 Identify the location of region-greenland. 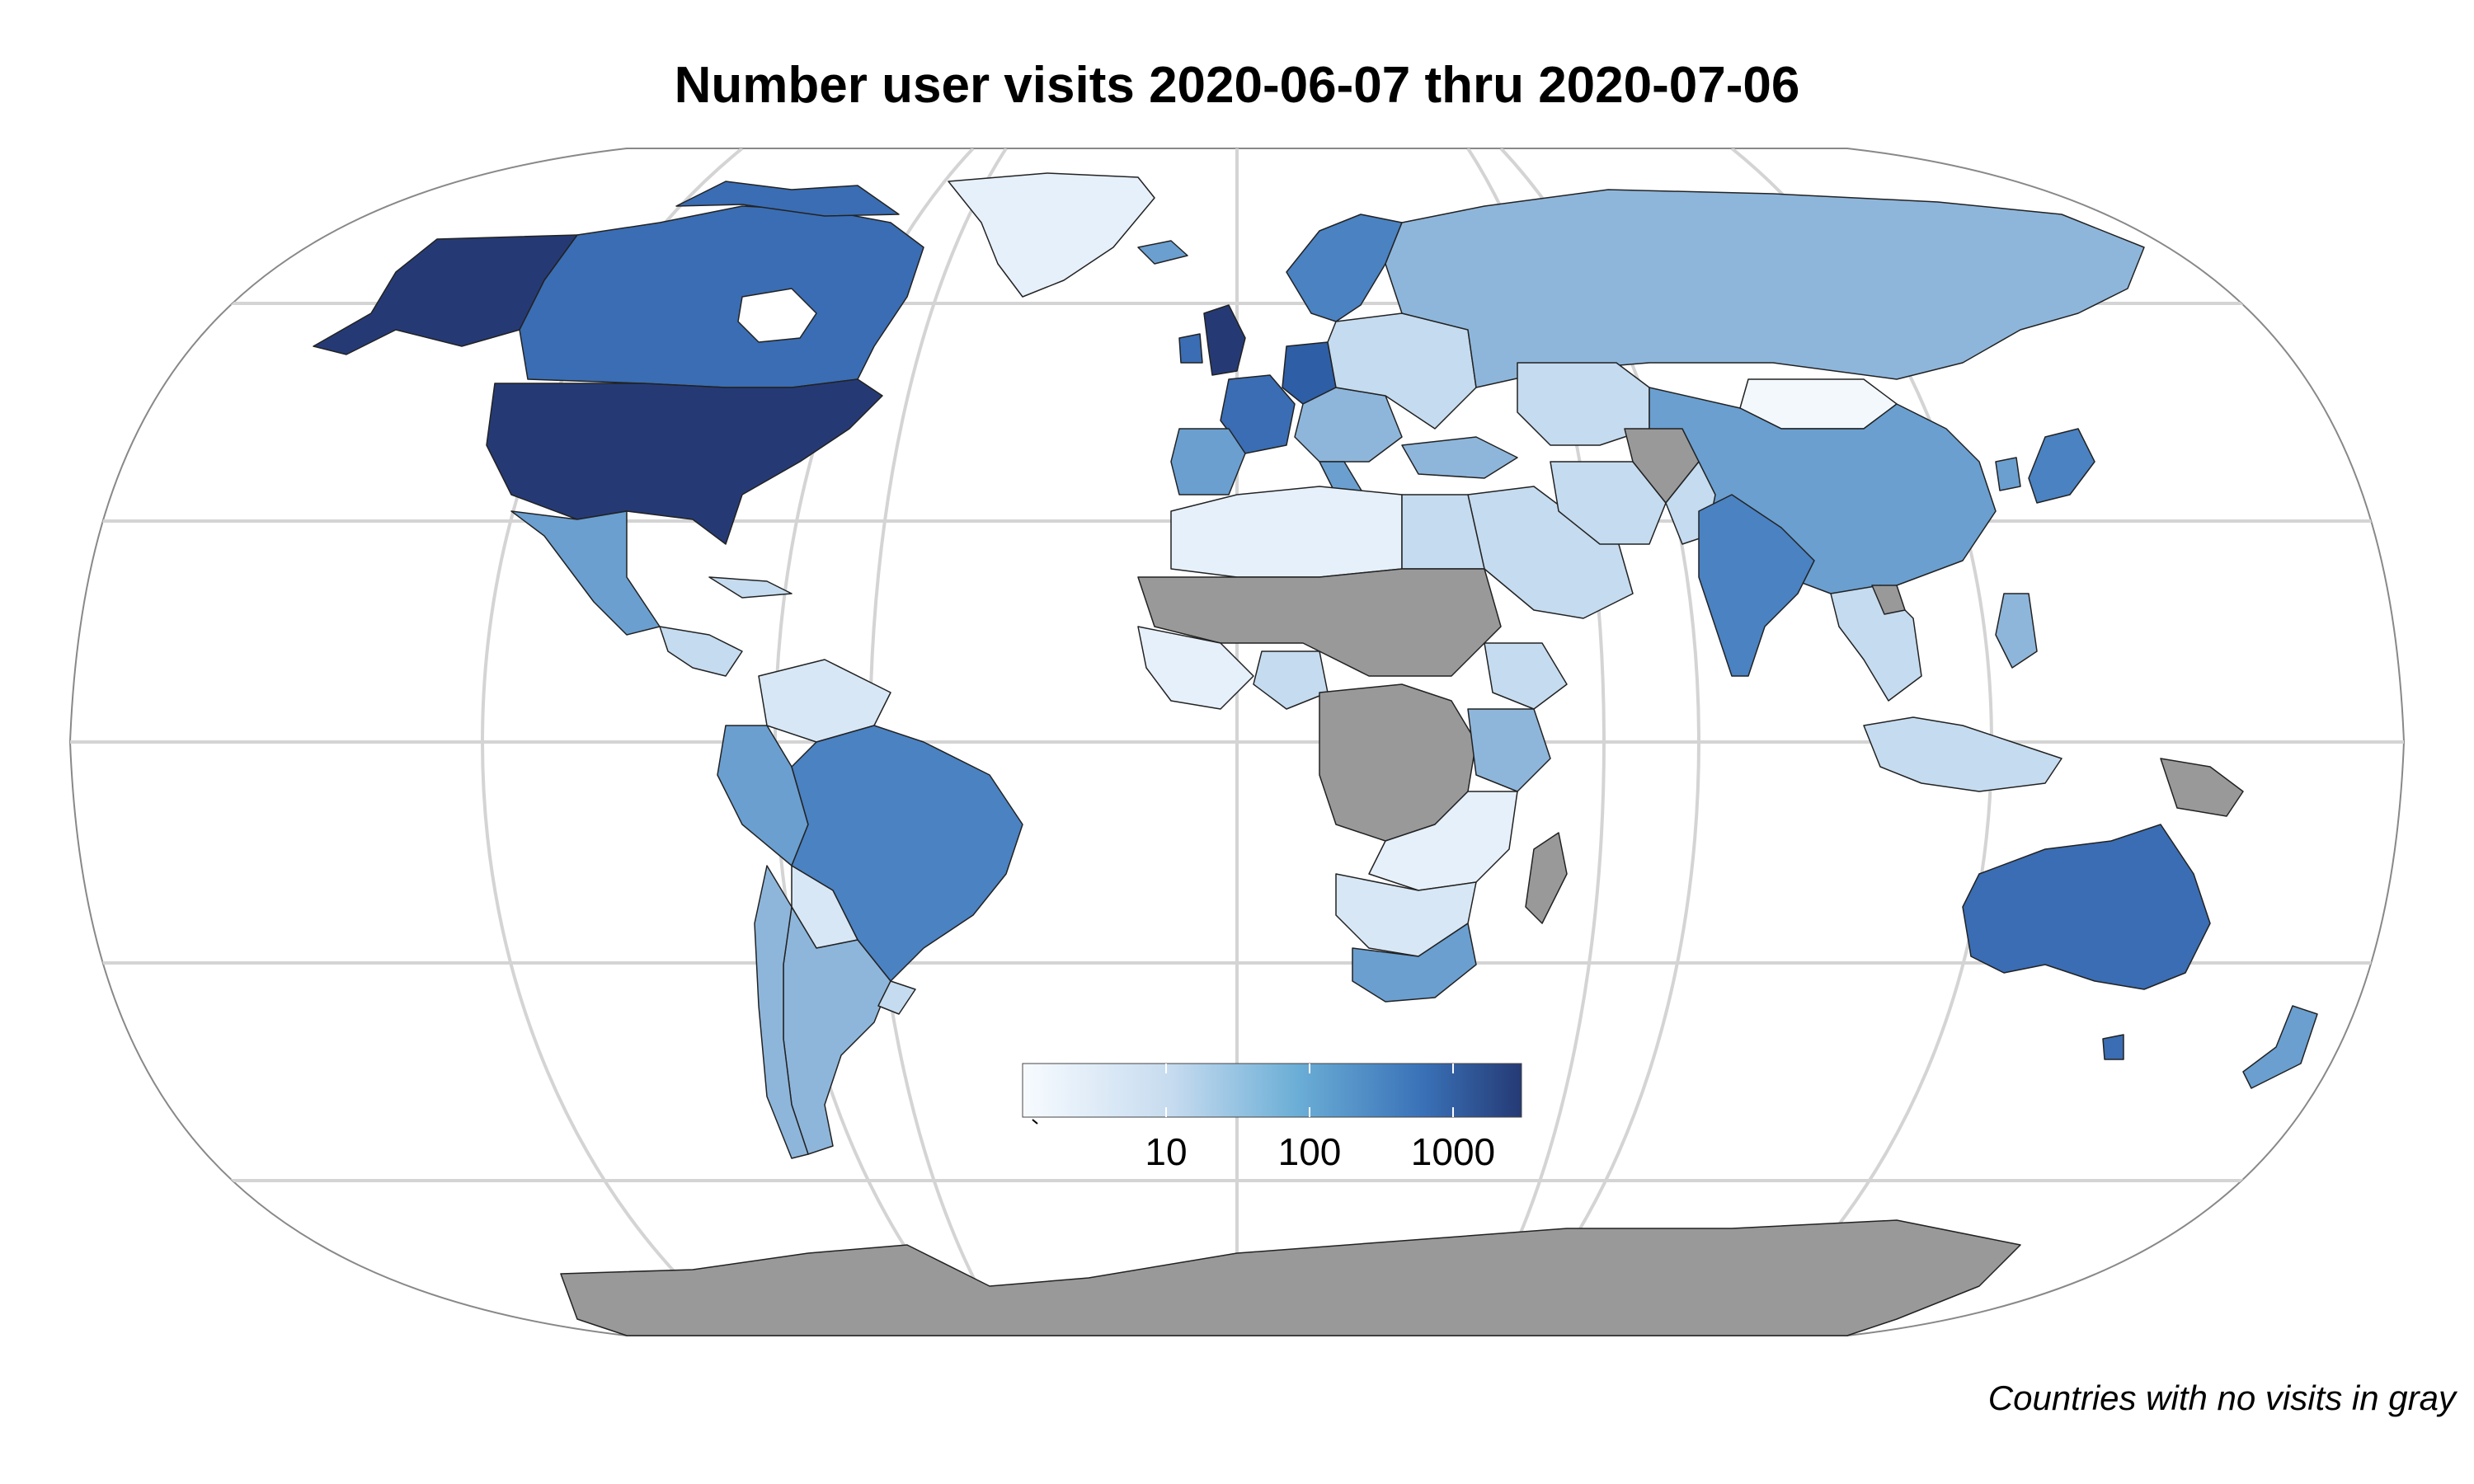
(1051, 235).